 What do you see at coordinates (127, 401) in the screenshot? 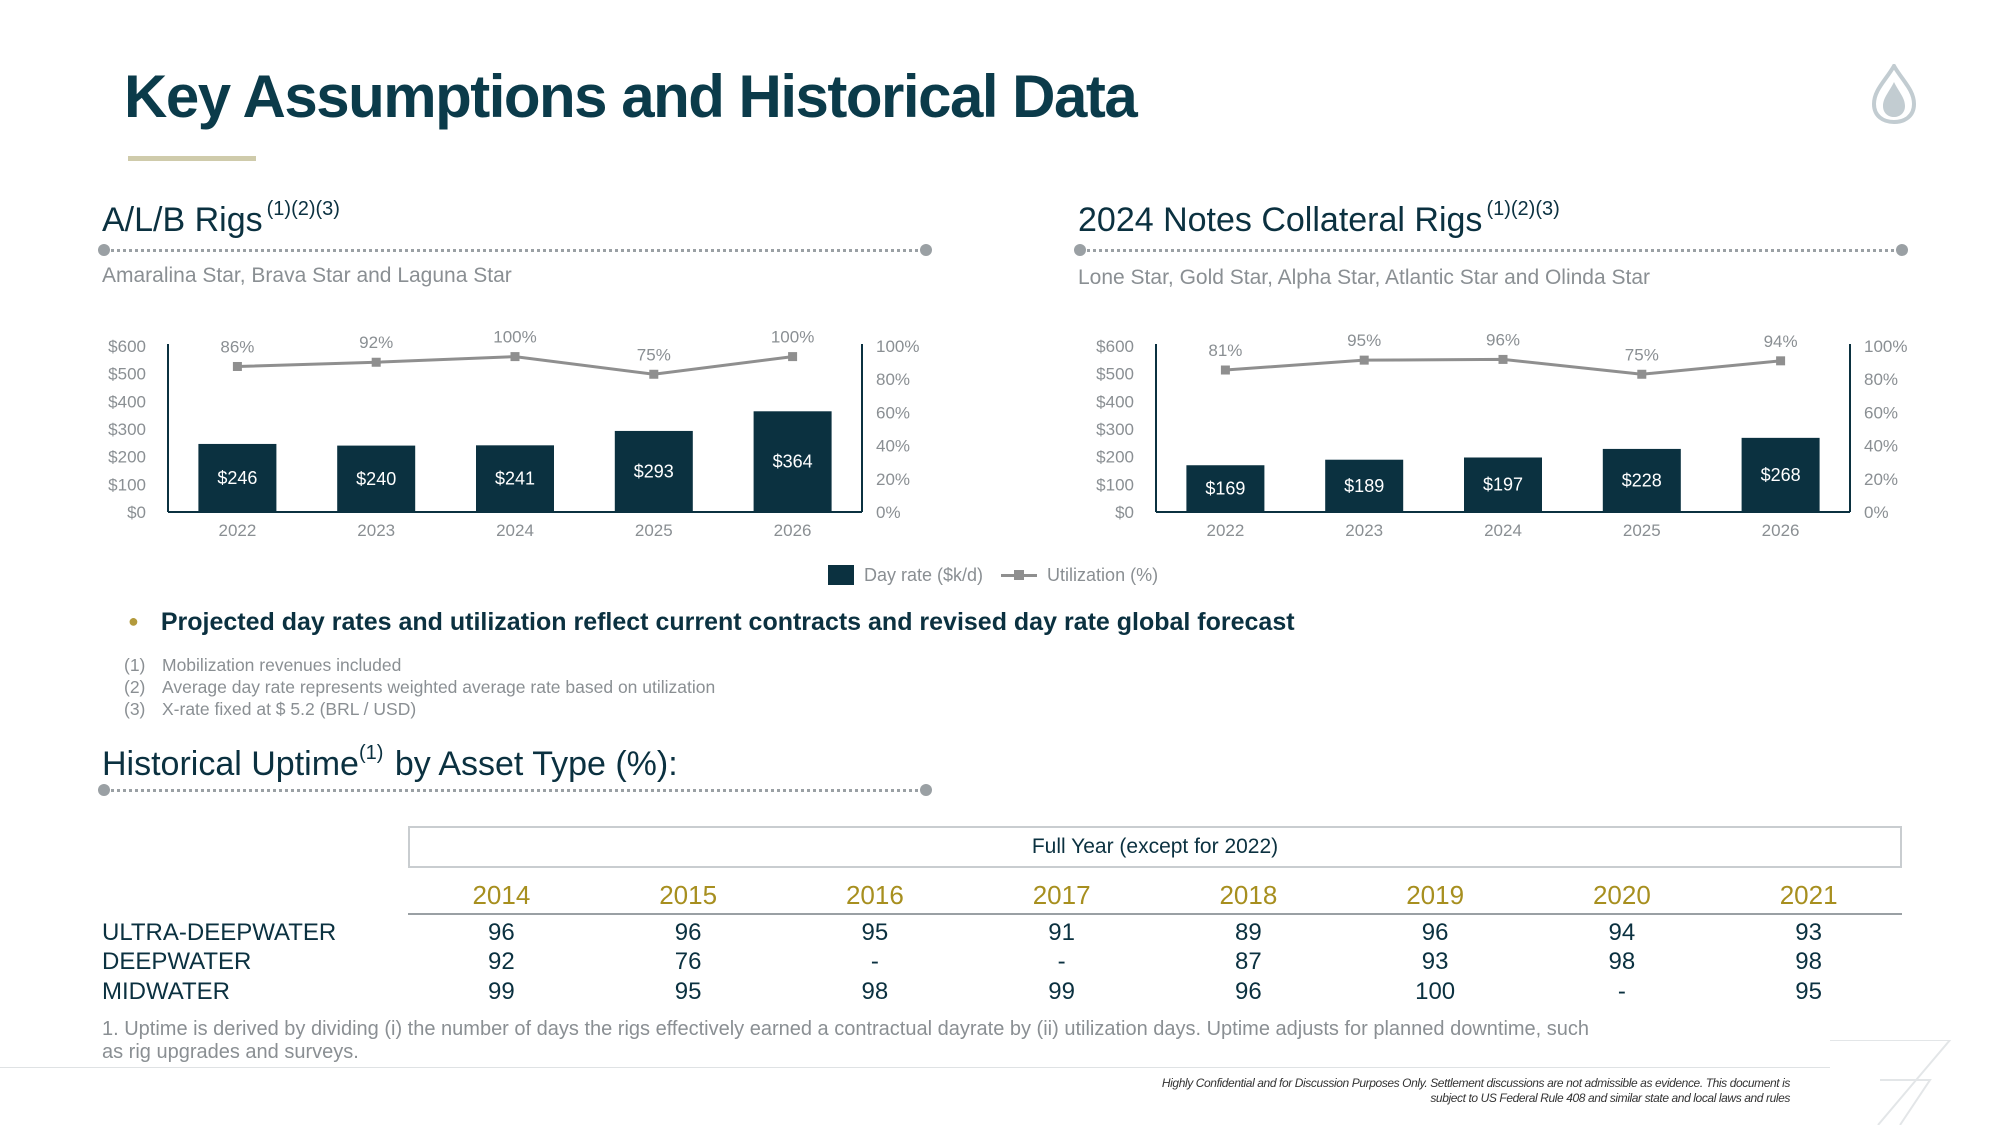
I see `left-axis-tick-label: $400` at bounding box center [127, 401].